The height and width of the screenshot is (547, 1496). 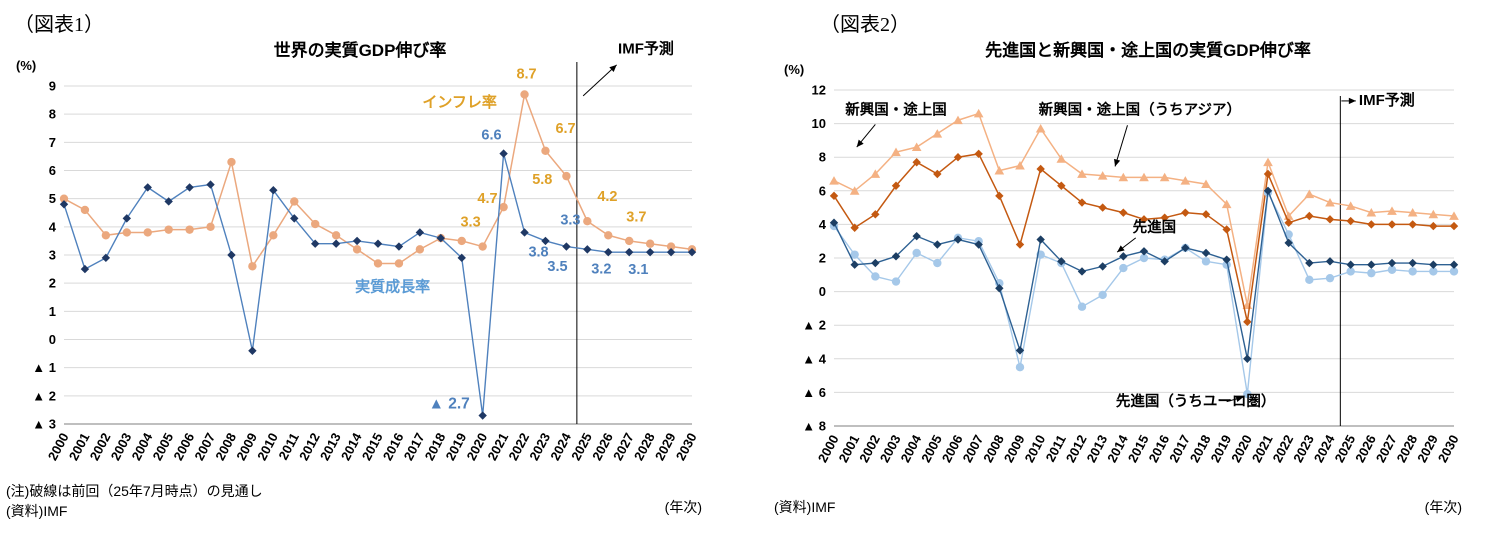 I want to click on chart-annotation: 先進国（うちユーロ圏）, so click(x=1196, y=401).